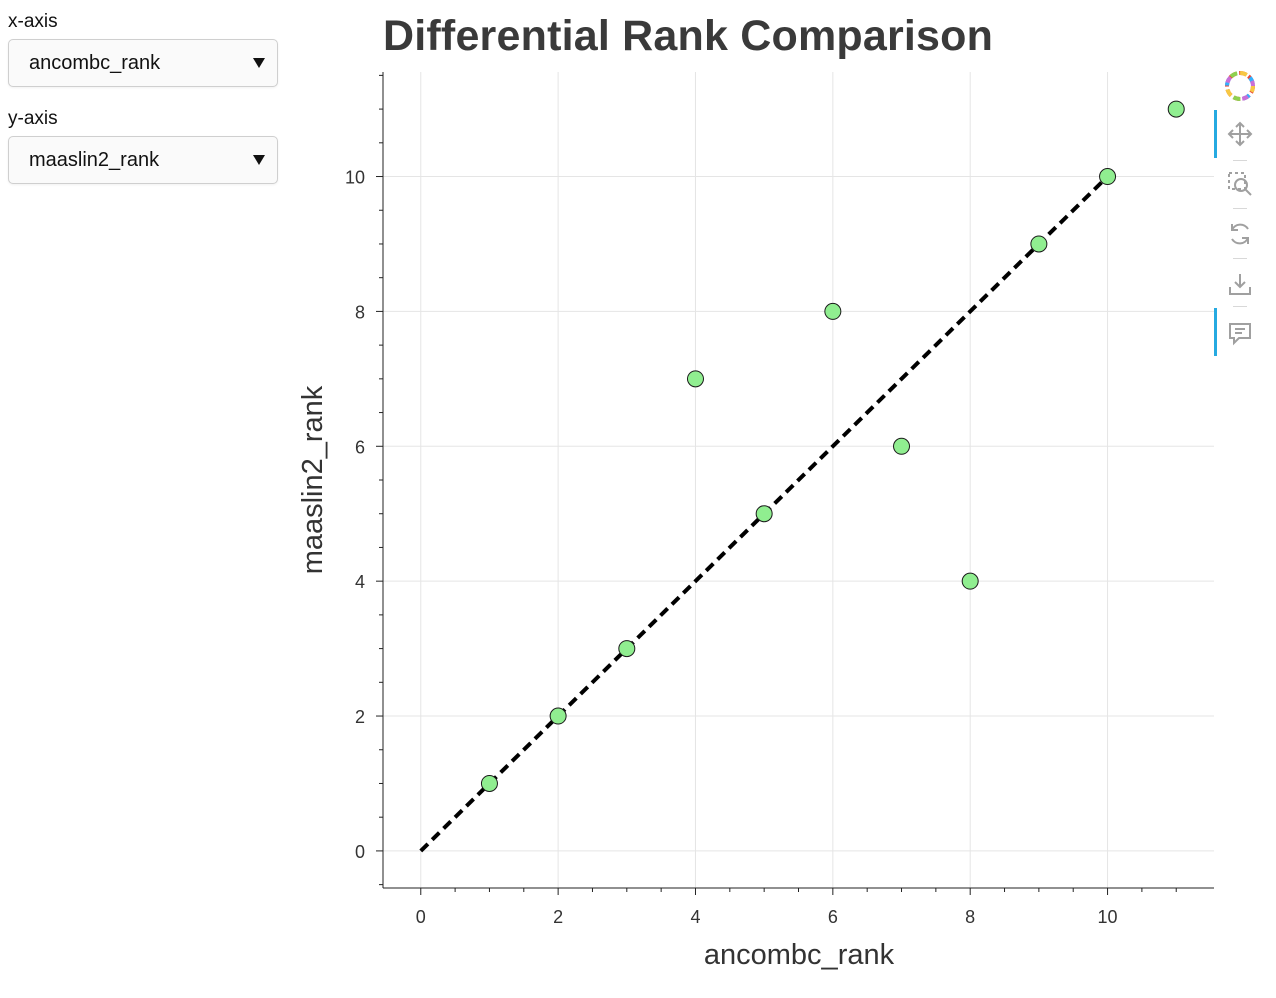 The image size is (1276, 998). What do you see at coordinates (799, 955) in the screenshot?
I see `x-axis-title: ancombc_rank` at bounding box center [799, 955].